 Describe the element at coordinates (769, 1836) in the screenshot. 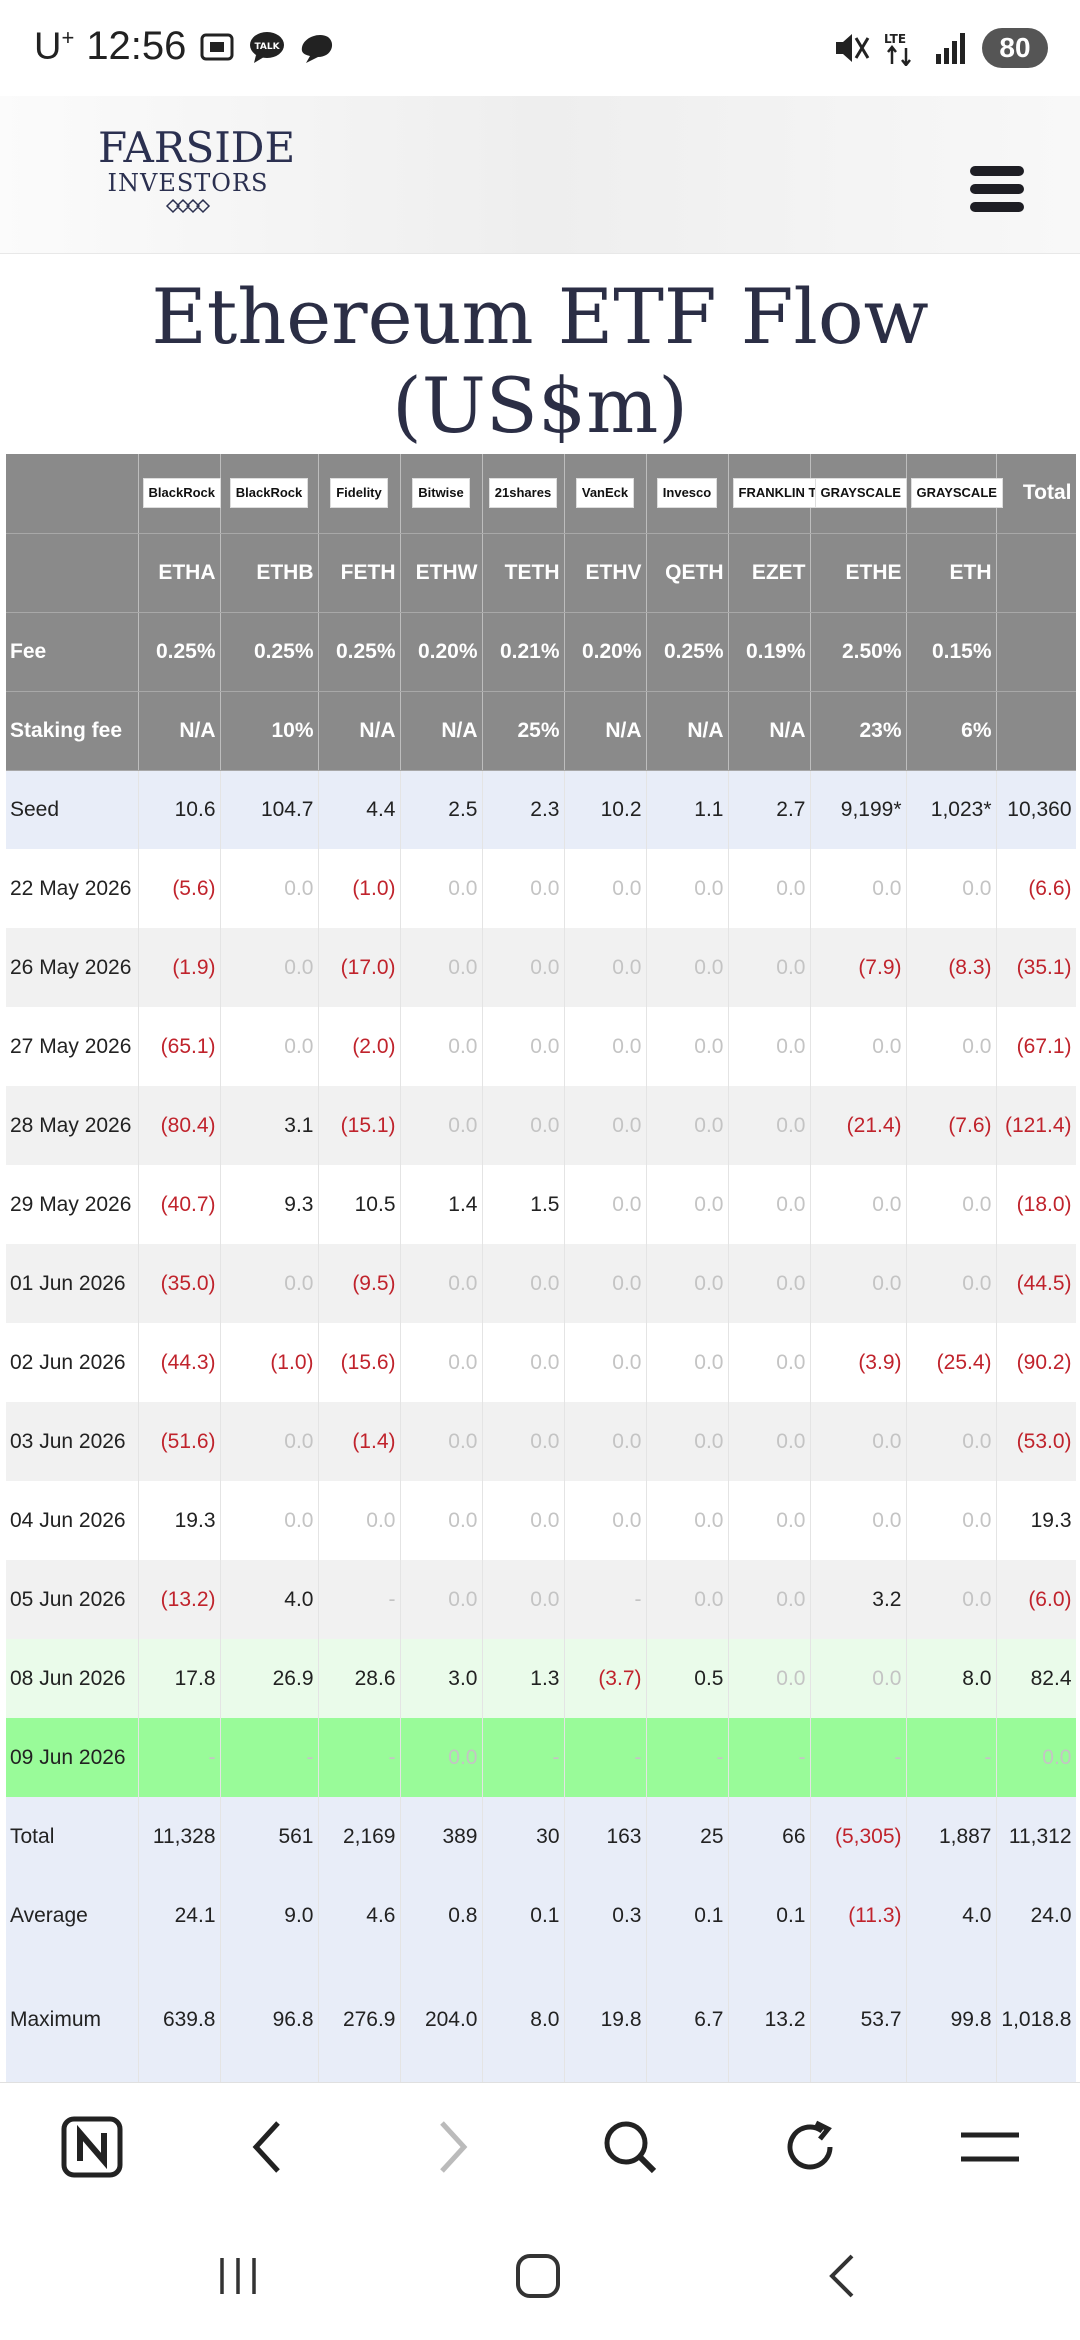

I see `table-cell: 66` at that location.